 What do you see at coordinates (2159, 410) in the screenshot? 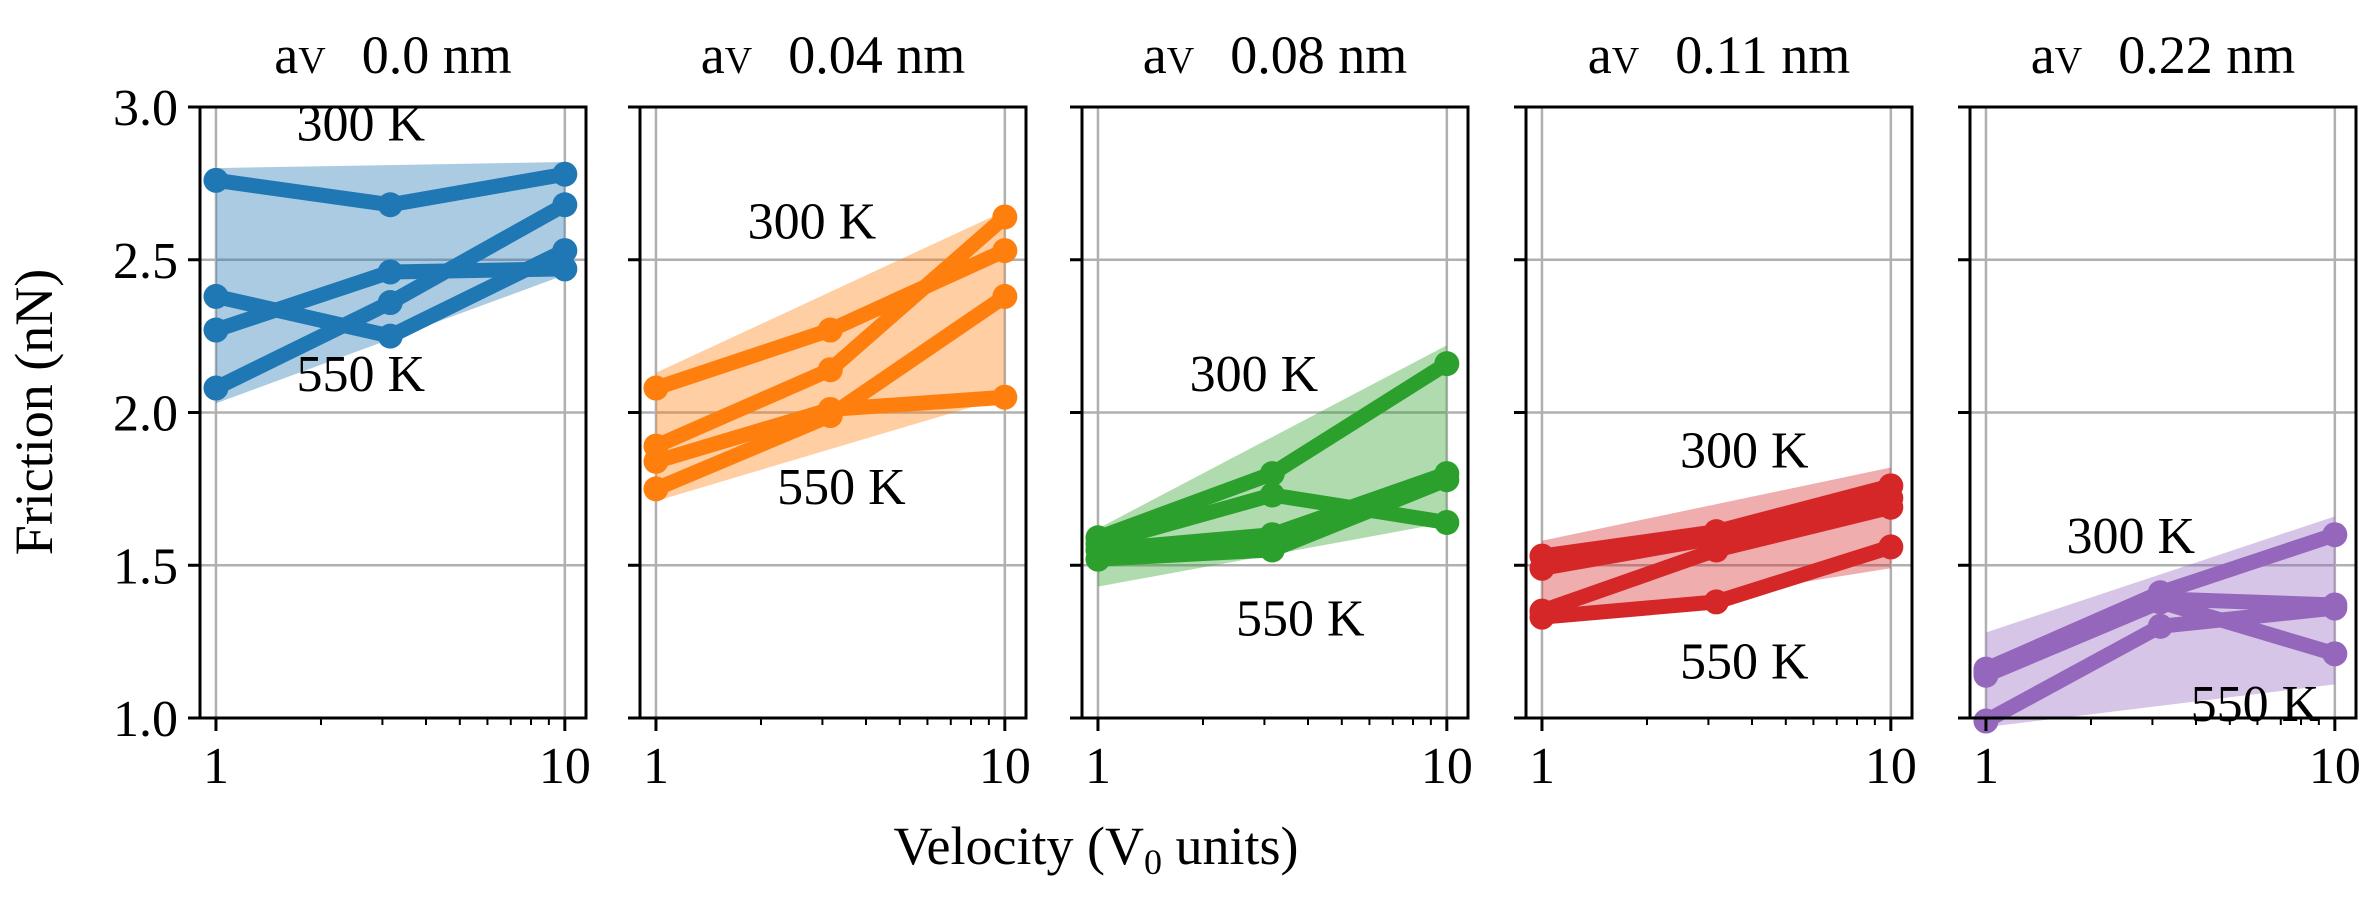
I see `panel-5: 300 K 550 K 1 10 aV 0.22 nm` at bounding box center [2159, 410].